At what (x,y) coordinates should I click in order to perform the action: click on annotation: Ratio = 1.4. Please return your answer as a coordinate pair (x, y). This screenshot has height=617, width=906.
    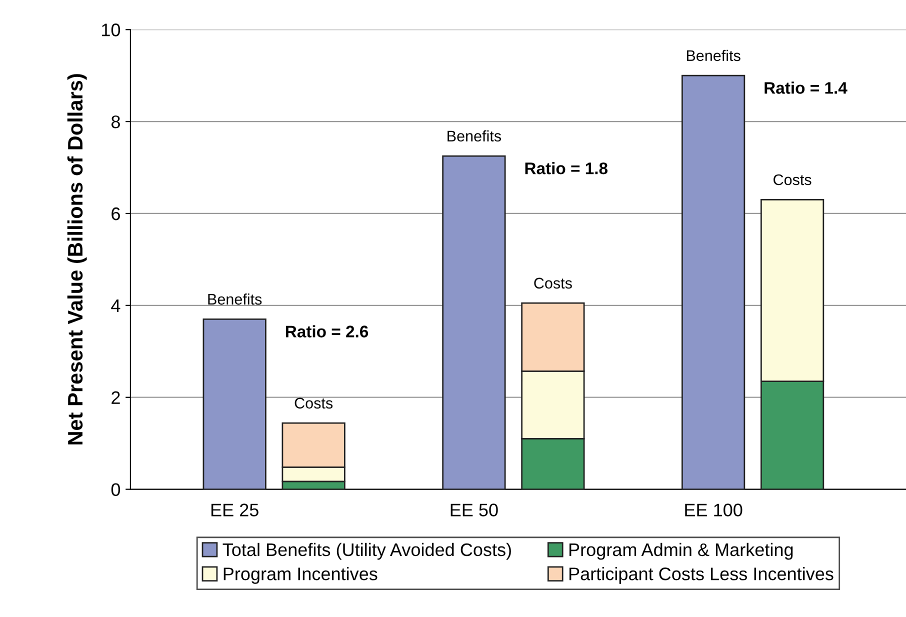
    Looking at the image, I should click on (806, 88).